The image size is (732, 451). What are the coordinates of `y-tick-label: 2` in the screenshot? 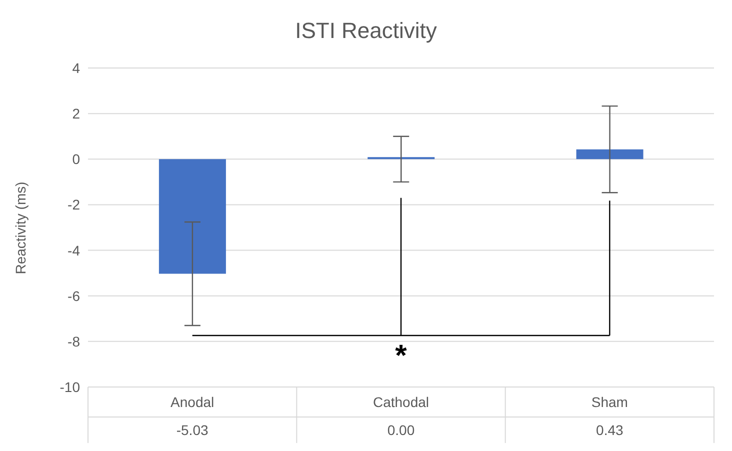 It's located at (76, 114).